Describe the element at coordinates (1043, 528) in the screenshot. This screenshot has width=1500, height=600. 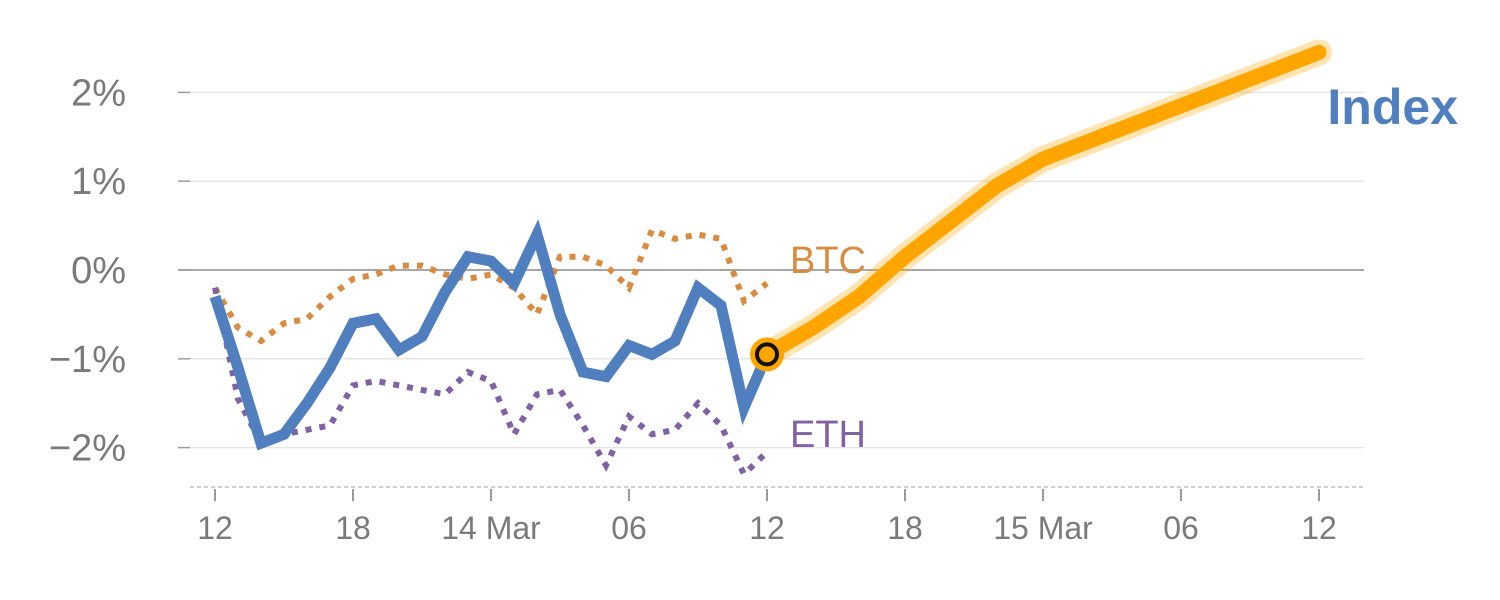
I see `x-tick-label: 15 Mar` at that location.